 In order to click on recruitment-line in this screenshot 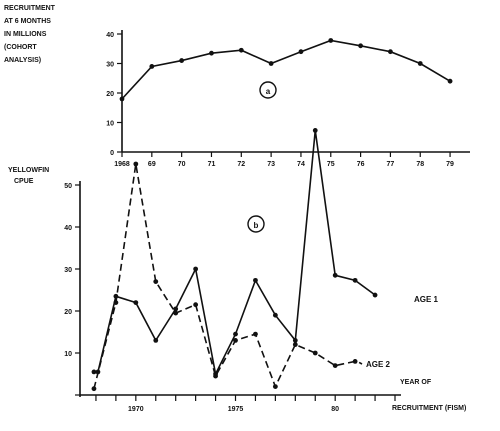, I will do `click(286, 69)`.